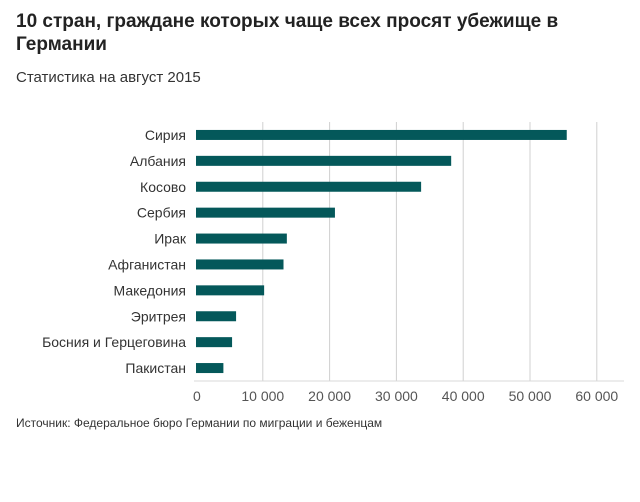 Image resolution: width=640 pixels, height=502 pixels. I want to click on category-label: Эритрея, so click(158, 316).